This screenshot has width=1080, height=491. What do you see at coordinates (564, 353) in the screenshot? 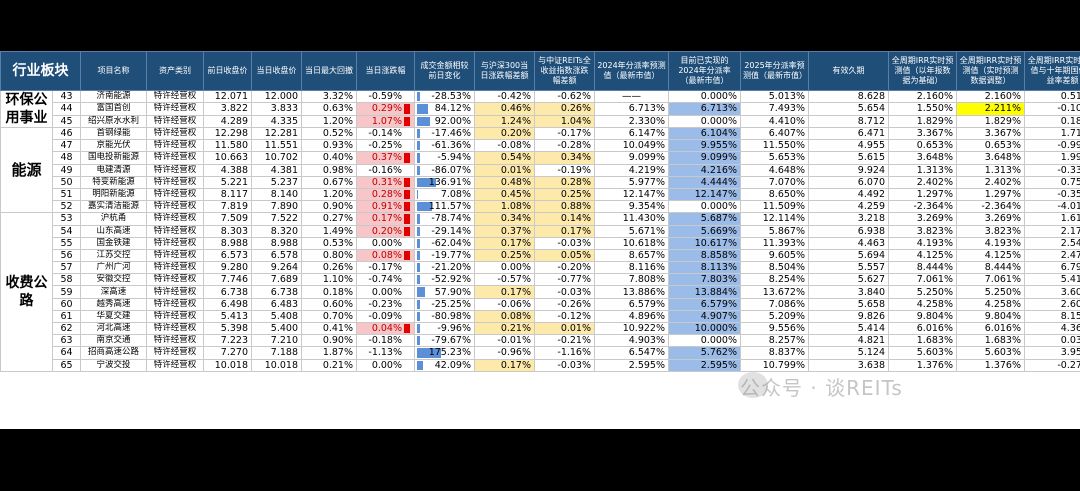
I see `value-cell: -1.16%` at bounding box center [564, 353].